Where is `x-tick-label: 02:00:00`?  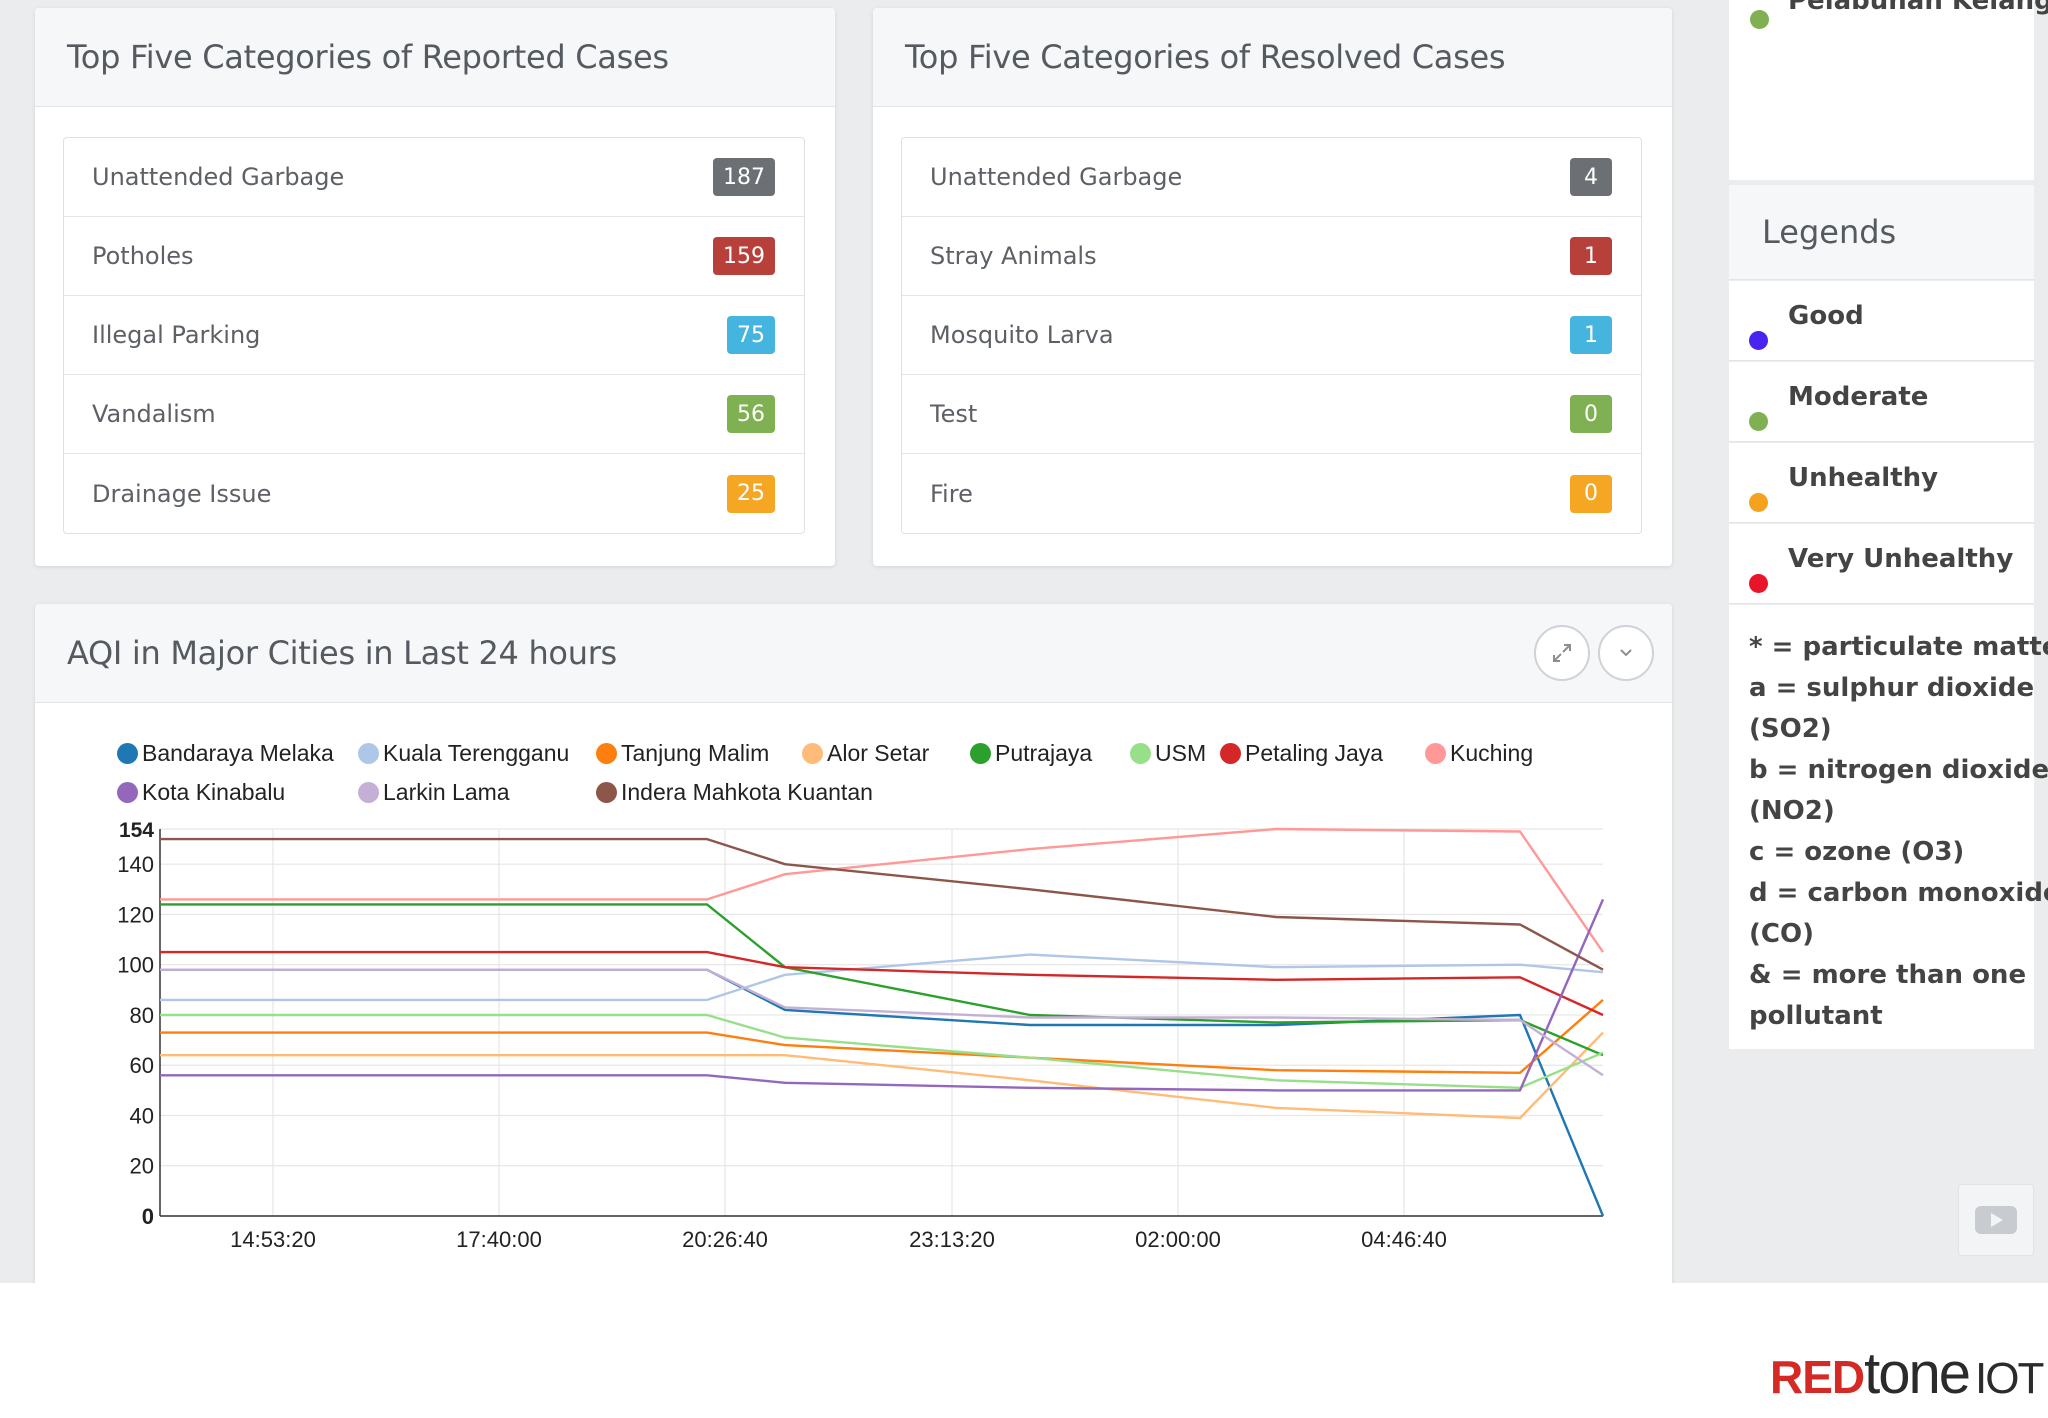
x-tick-label: 02:00:00 is located at coordinates (1178, 1239).